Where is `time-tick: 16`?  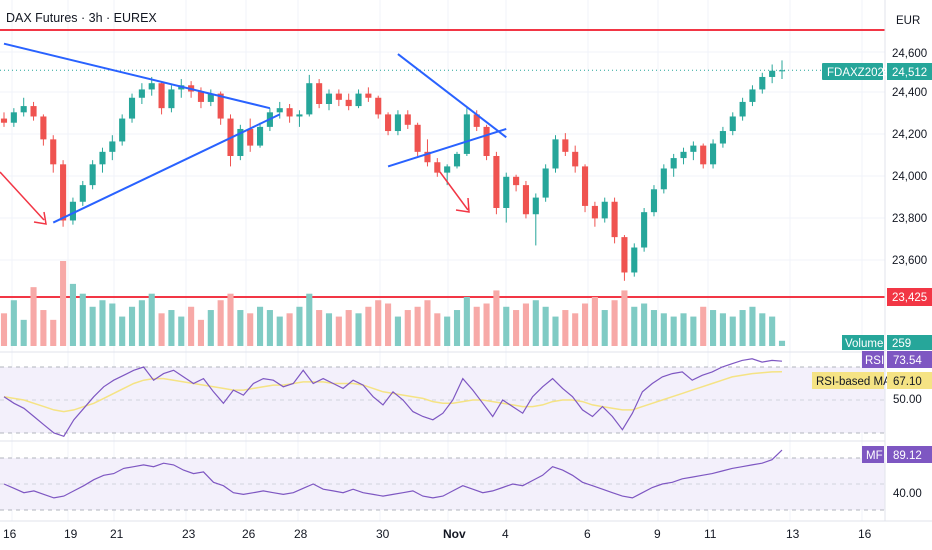 time-tick: 16 is located at coordinates (10, 534).